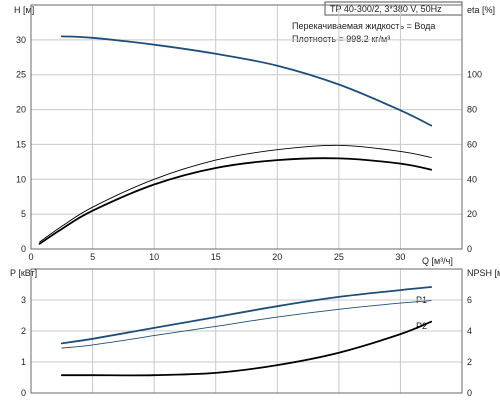  I want to click on npsh-curve, so click(246, 348).